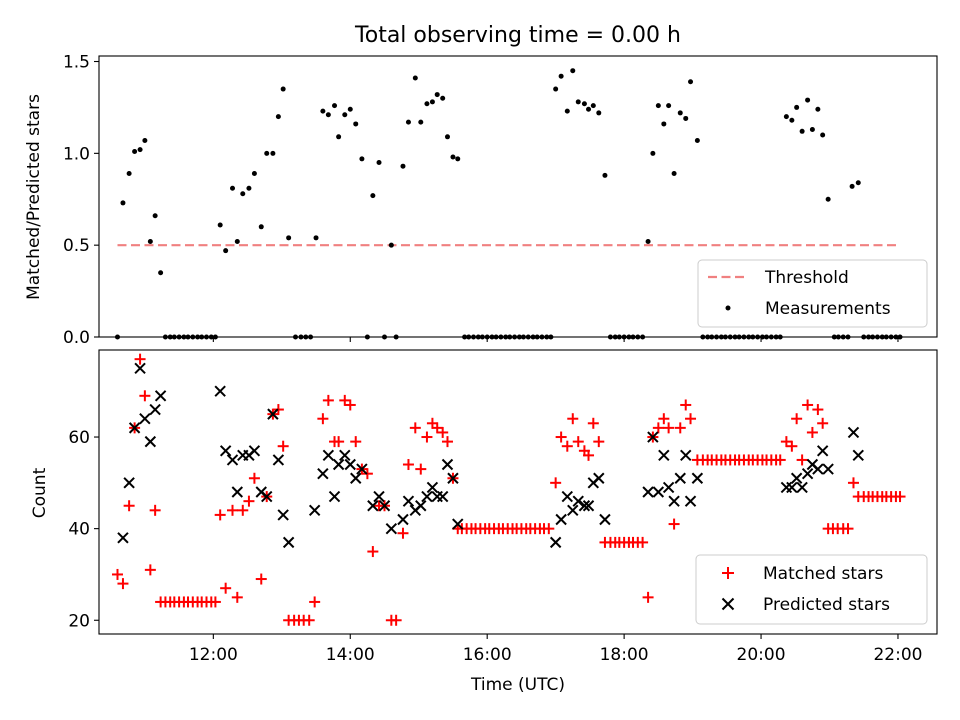  I want to click on ratio-y-tick-label: 1.5, so click(76, 63).